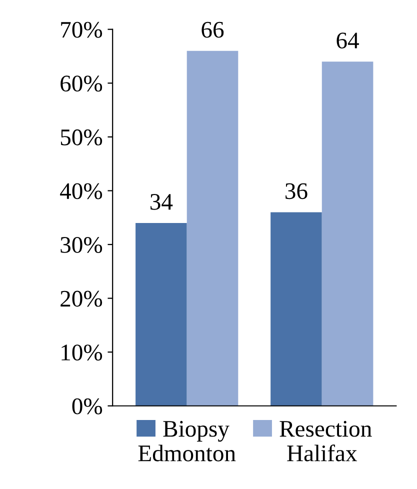  What do you see at coordinates (347, 40) in the screenshot?
I see `data-label: 64` at bounding box center [347, 40].